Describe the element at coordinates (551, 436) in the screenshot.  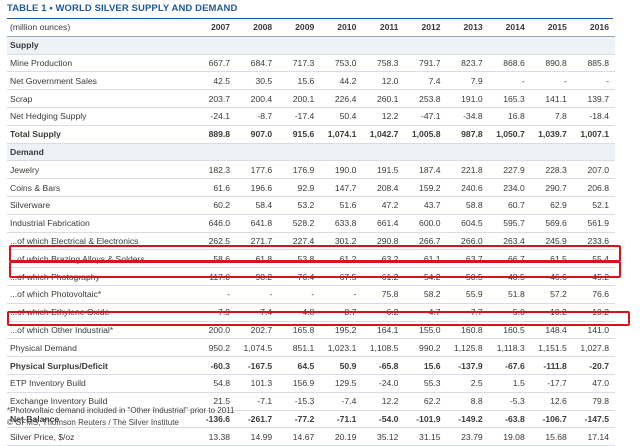
I see `table-cell: 15.68` at that location.